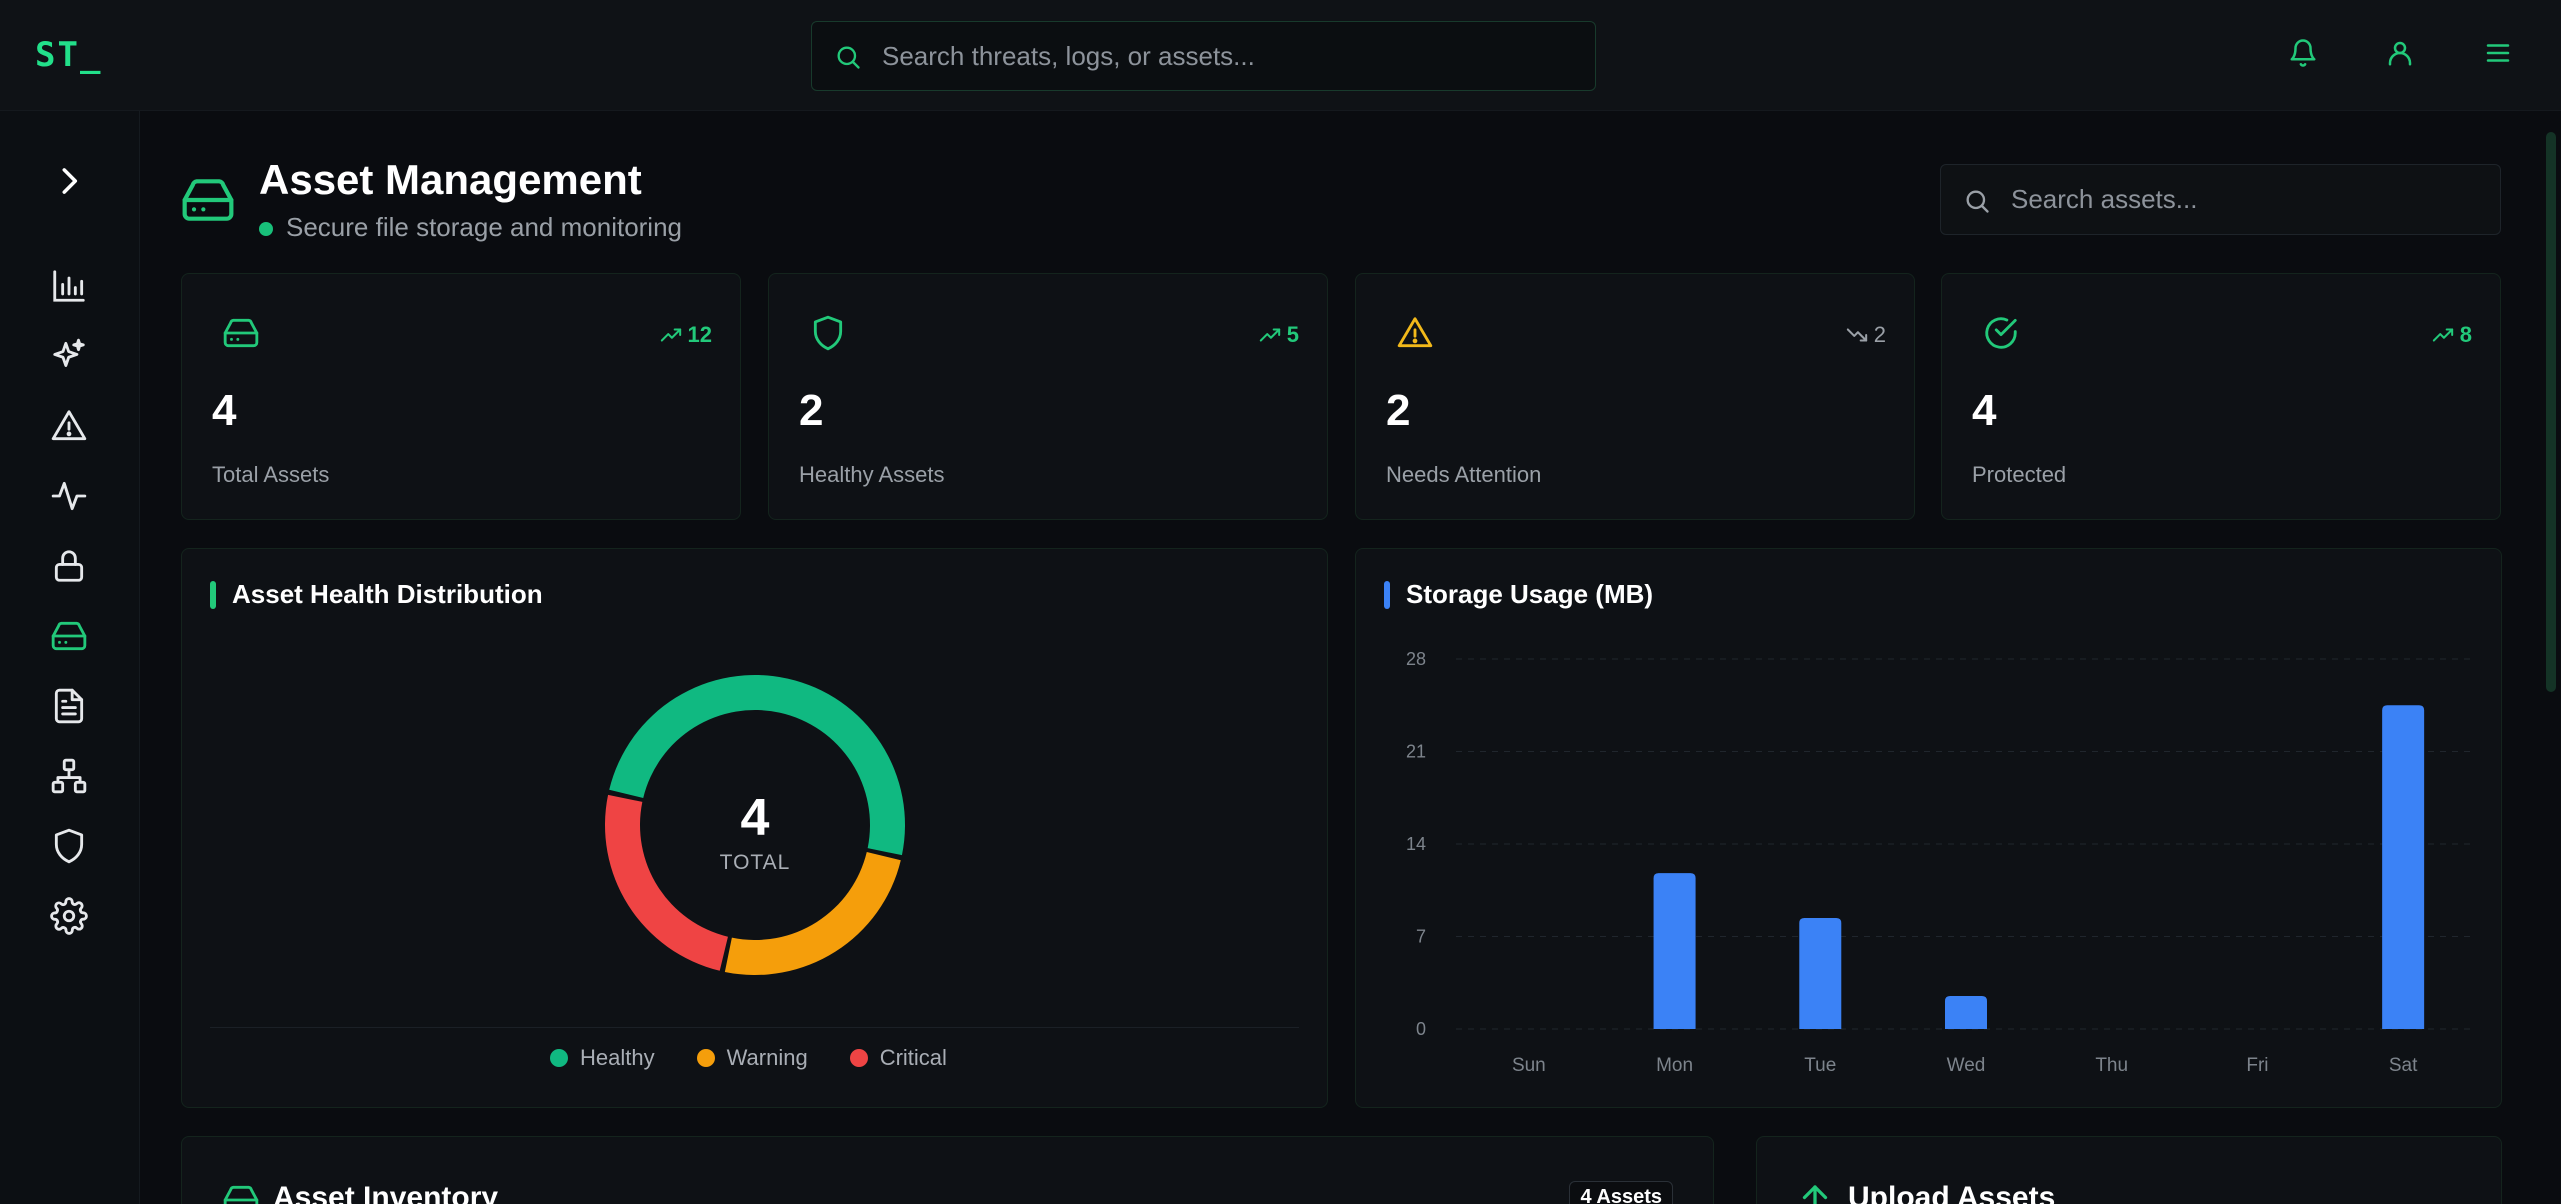 The width and height of the screenshot is (2561, 1204). Describe the element at coordinates (1416, 844) in the screenshot. I see `y-tick-label: 14` at that location.